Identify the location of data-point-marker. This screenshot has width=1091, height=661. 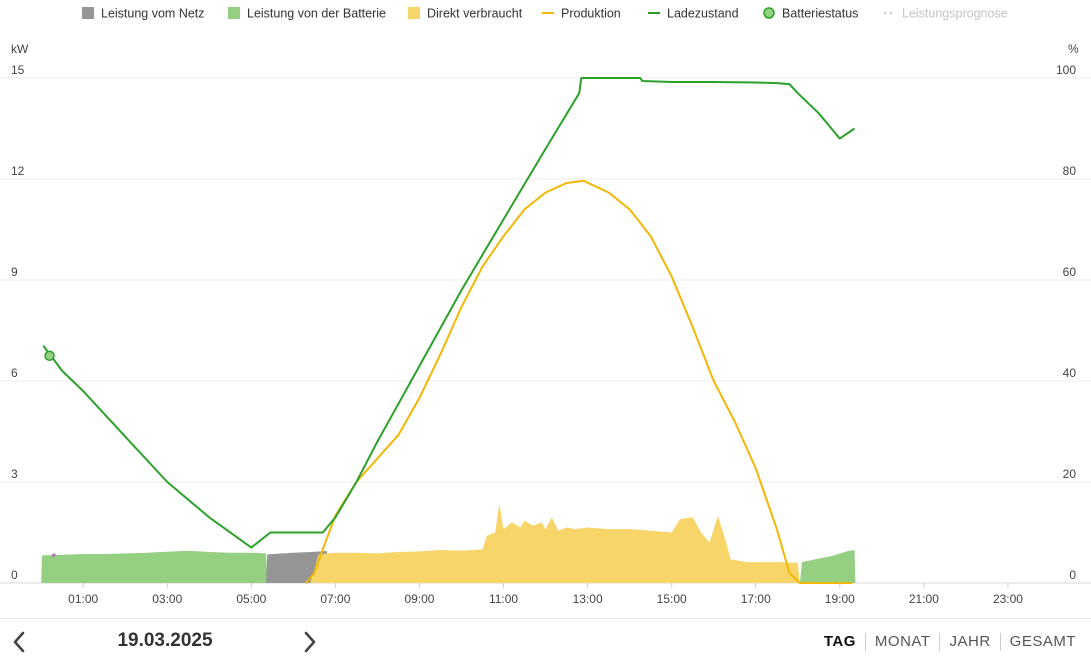
(53, 555).